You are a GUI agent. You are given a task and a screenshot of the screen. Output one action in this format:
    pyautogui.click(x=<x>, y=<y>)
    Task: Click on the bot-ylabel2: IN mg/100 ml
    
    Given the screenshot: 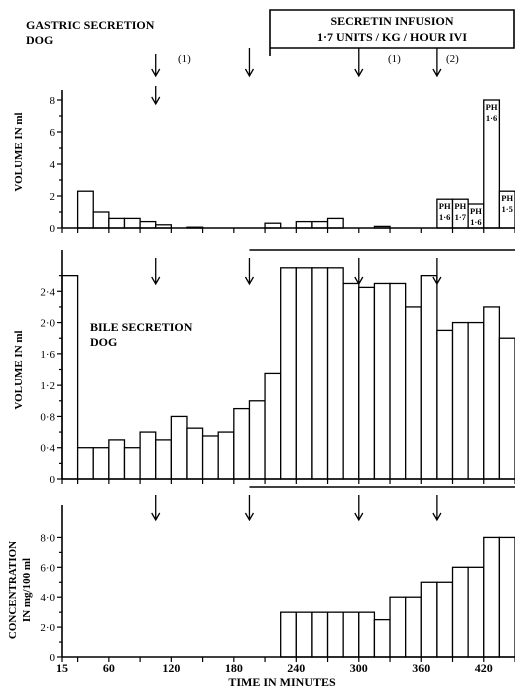 What is the action you would take?
    pyautogui.click(x=27, y=590)
    